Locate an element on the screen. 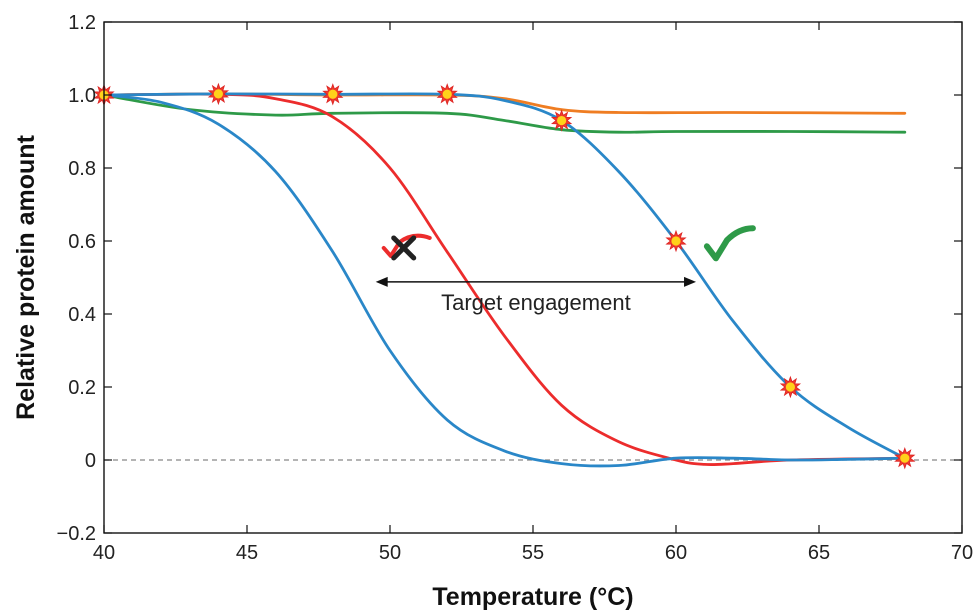 This screenshot has width=980, height=616. y-axis-title: Relative protein amount is located at coordinates (26, 276).